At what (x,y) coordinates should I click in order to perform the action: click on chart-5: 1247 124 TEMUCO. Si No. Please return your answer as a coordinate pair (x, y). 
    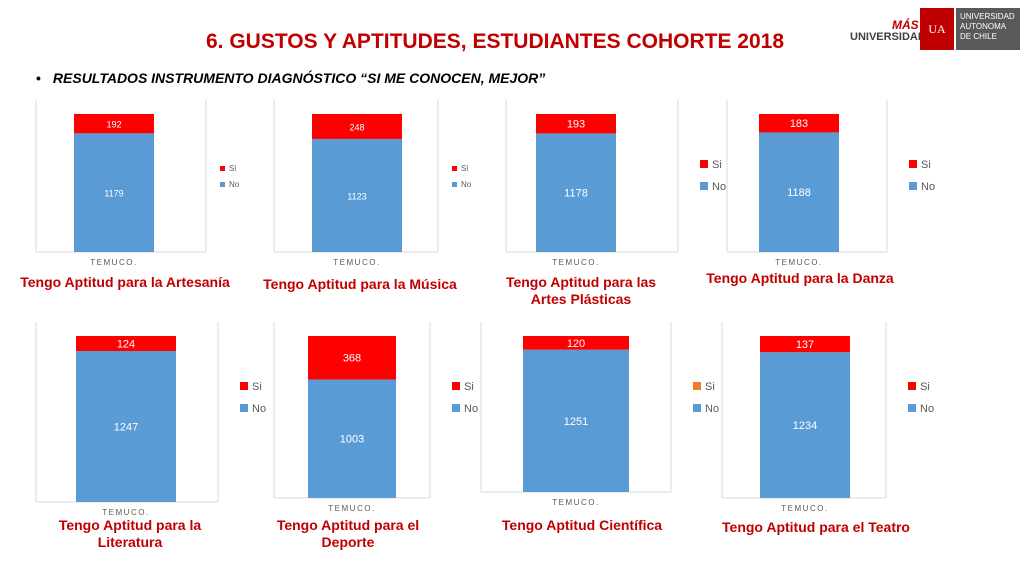
    Looking at the image, I should click on (186, 422).